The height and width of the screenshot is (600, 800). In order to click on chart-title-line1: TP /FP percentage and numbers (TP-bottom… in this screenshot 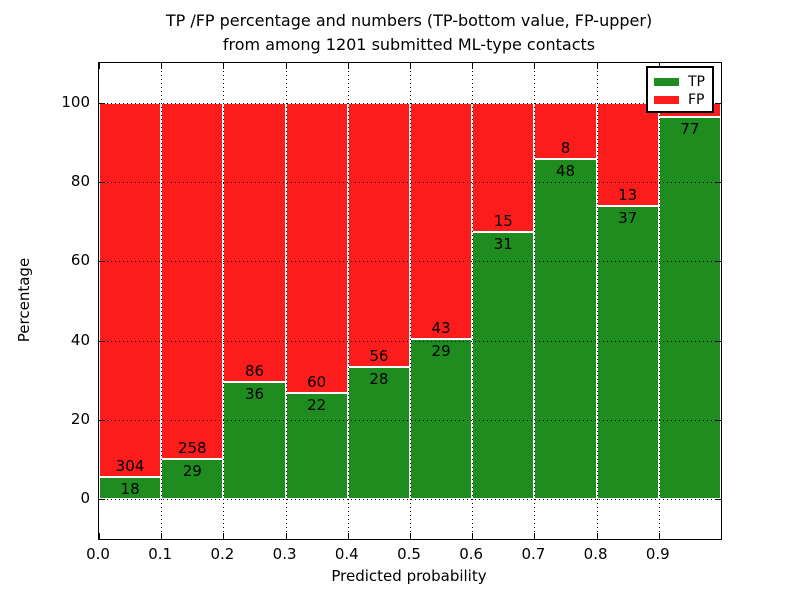, I will do `click(409, 20)`.